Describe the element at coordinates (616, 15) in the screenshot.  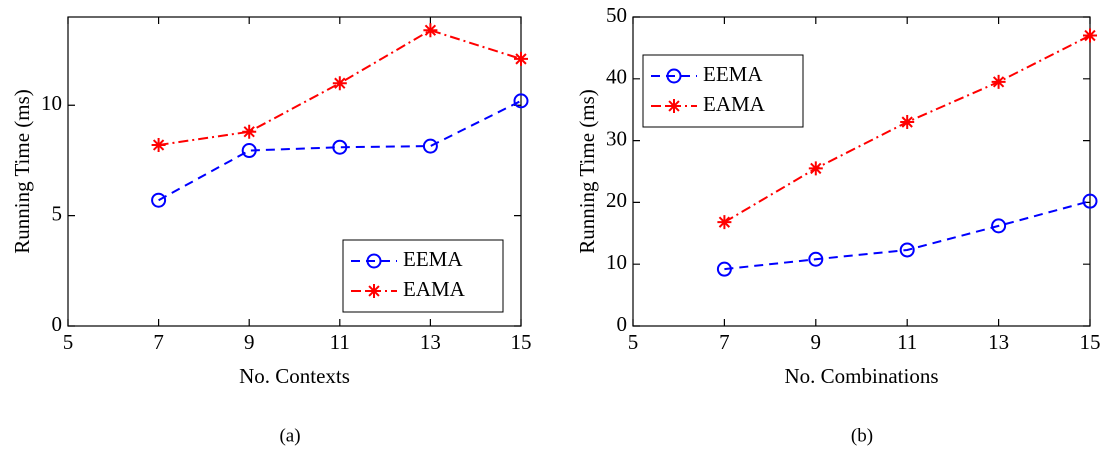
I see `y-tick-label: 50` at that location.